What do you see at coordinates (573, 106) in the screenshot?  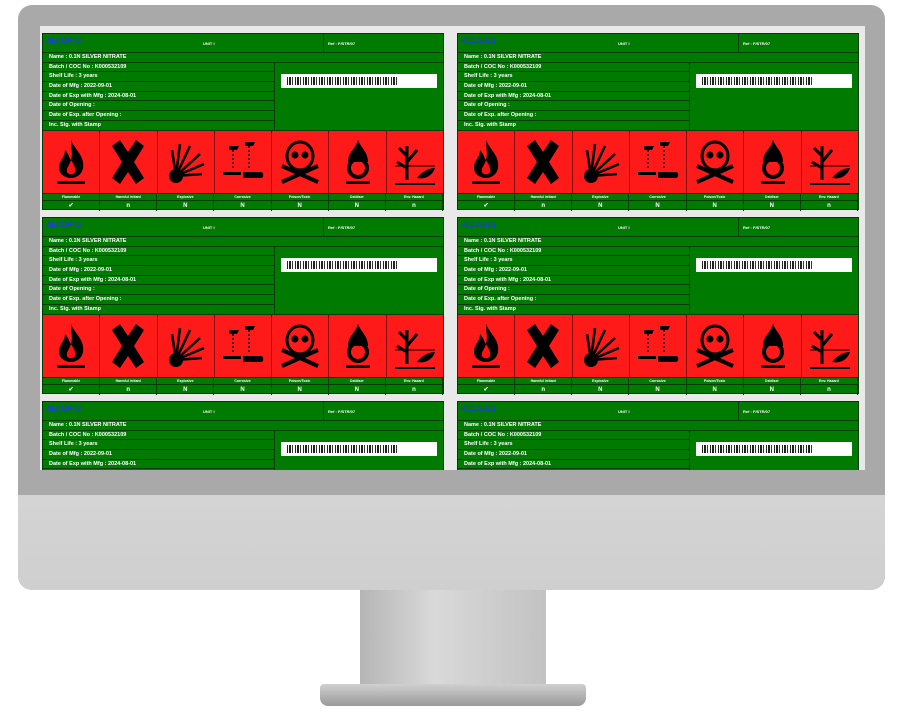 I see `info-row: Date of Opening :` at bounding box center [573, 106].